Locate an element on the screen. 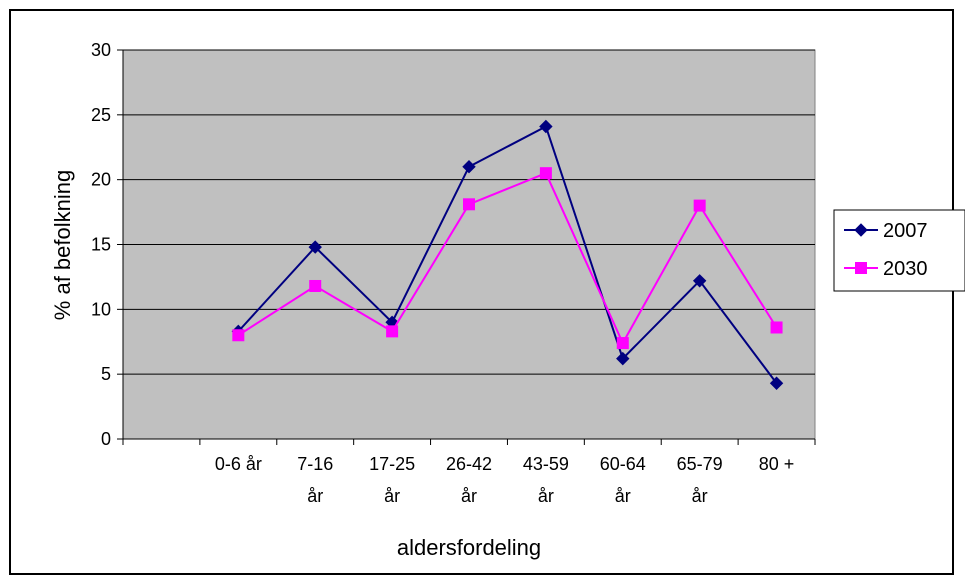 The width and height of the screenshot is (965, 585). legend-label-2007: 2007 is located at coordinates (905, 231).